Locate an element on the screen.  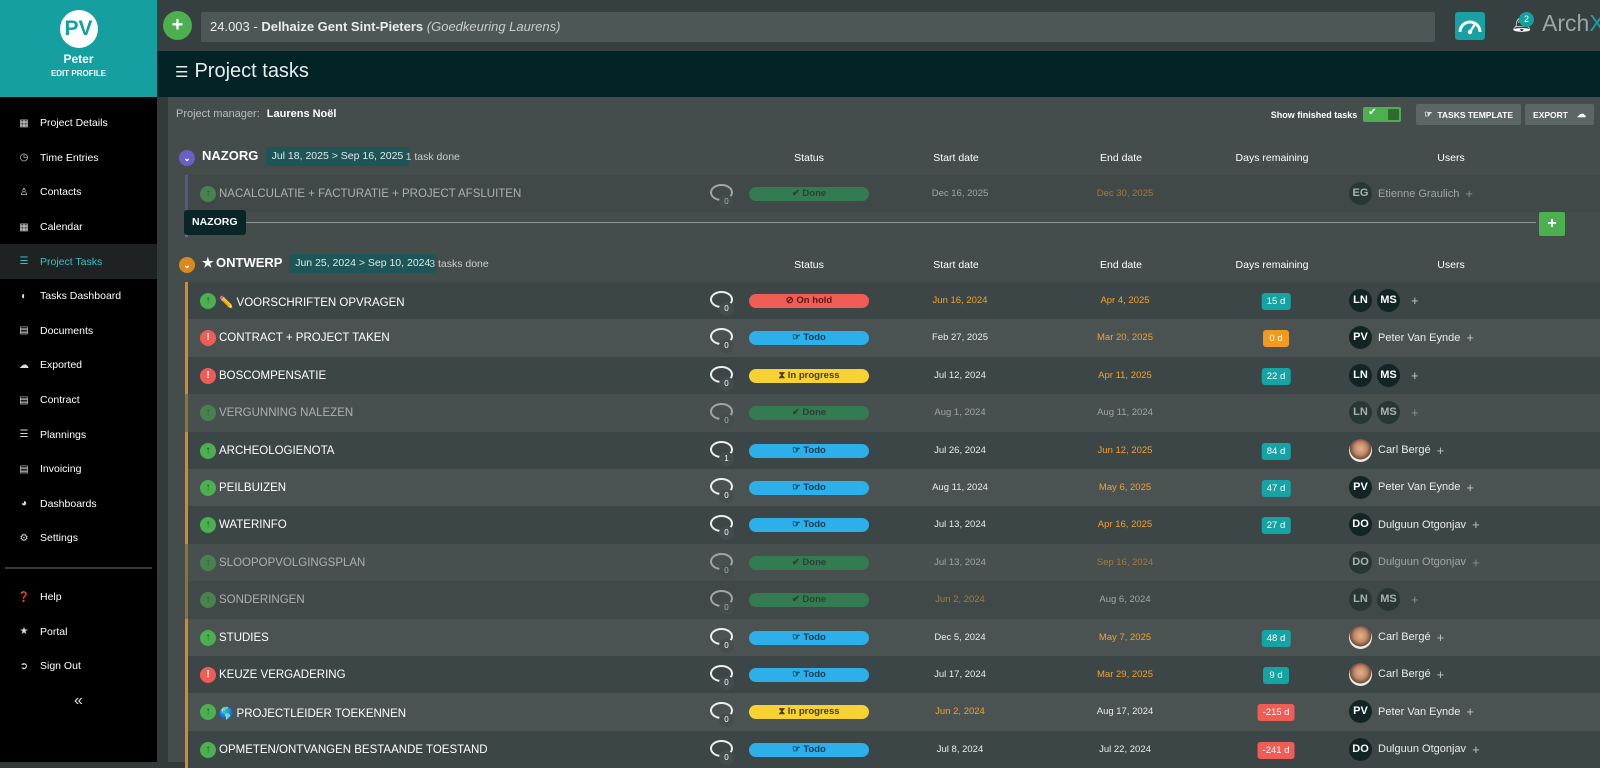
end-date: Jun 12, 2025 is located at coordinates (1125, 450).